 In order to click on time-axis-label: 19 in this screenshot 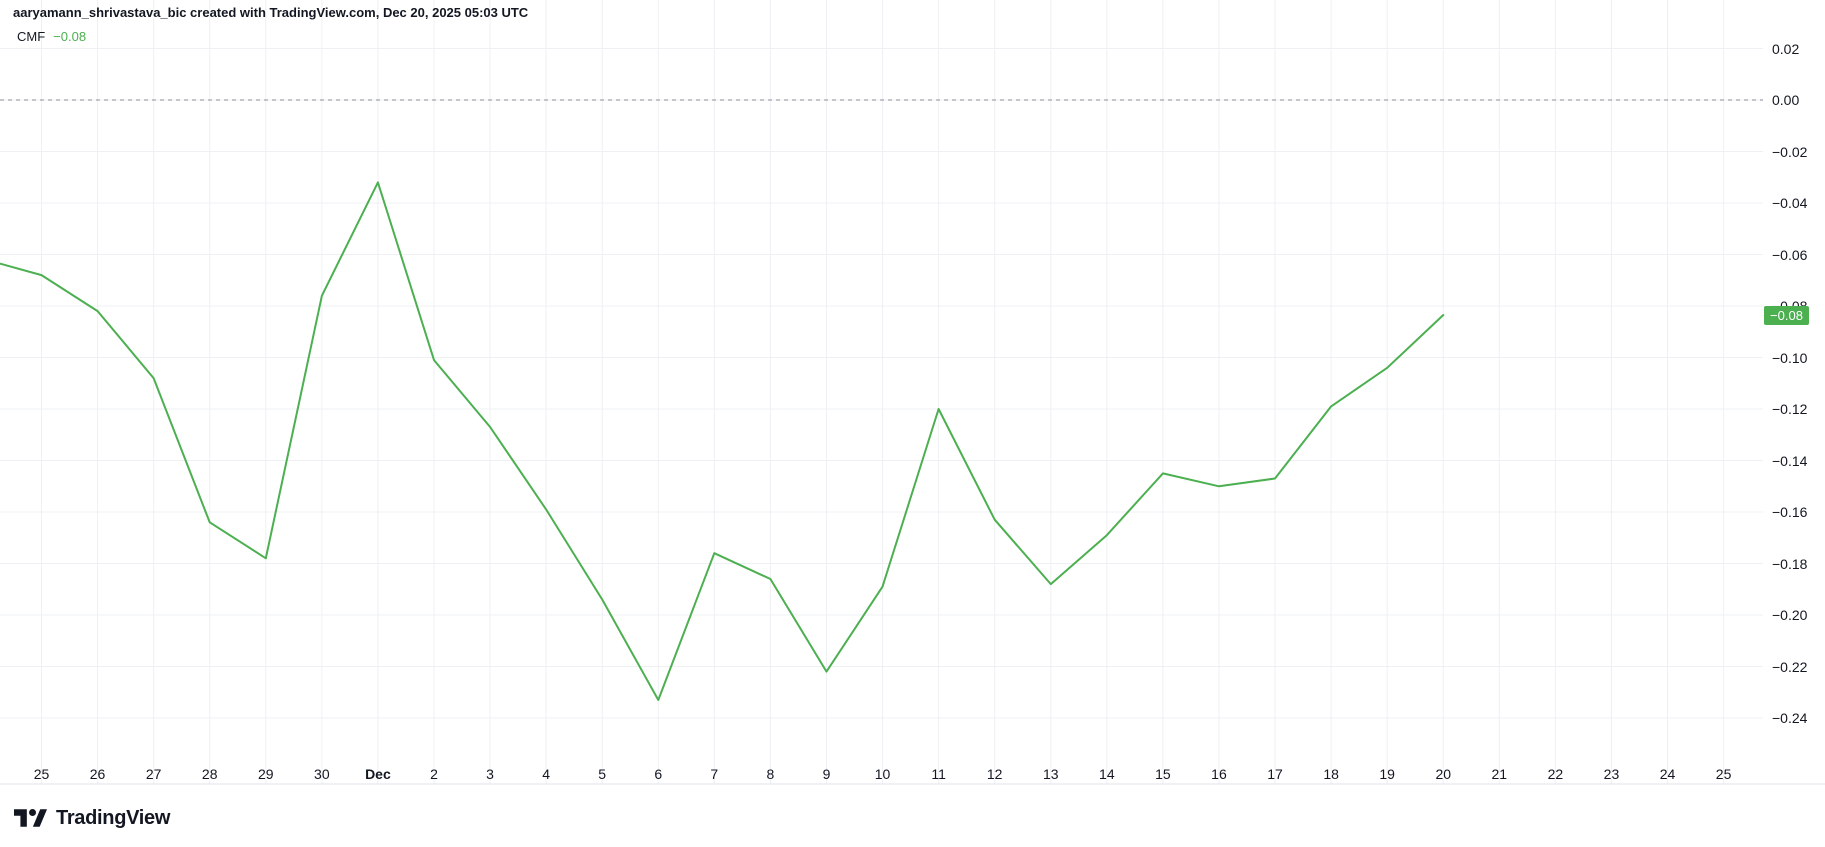, I will do `click(1387, 774)`.